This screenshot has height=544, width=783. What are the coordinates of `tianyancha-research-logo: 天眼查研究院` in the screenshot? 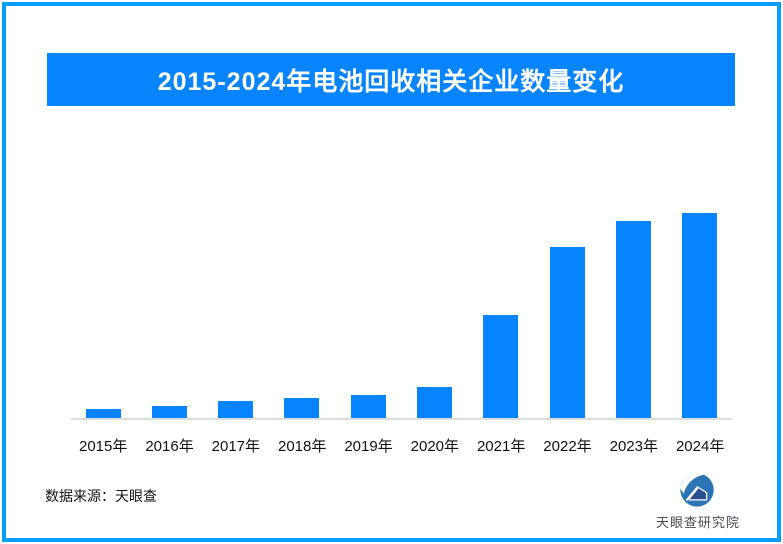 It's located at (698, 498).